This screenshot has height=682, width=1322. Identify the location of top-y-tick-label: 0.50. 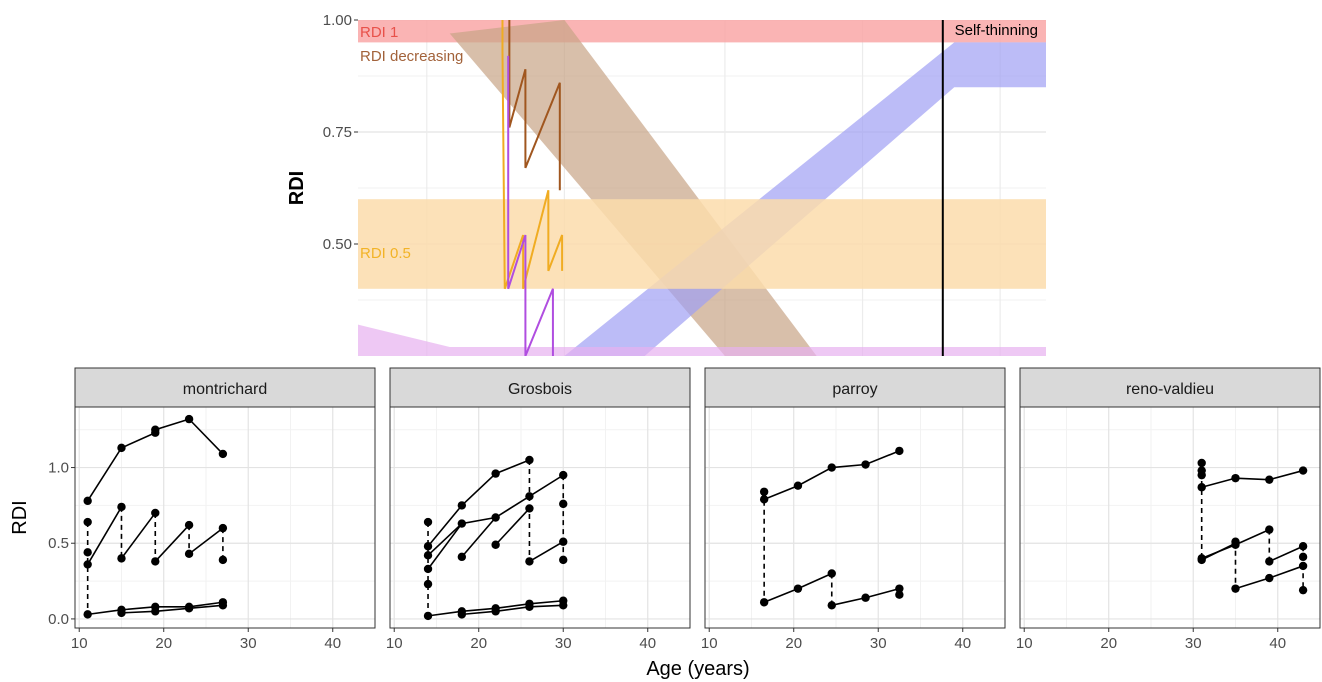
(337, 244).